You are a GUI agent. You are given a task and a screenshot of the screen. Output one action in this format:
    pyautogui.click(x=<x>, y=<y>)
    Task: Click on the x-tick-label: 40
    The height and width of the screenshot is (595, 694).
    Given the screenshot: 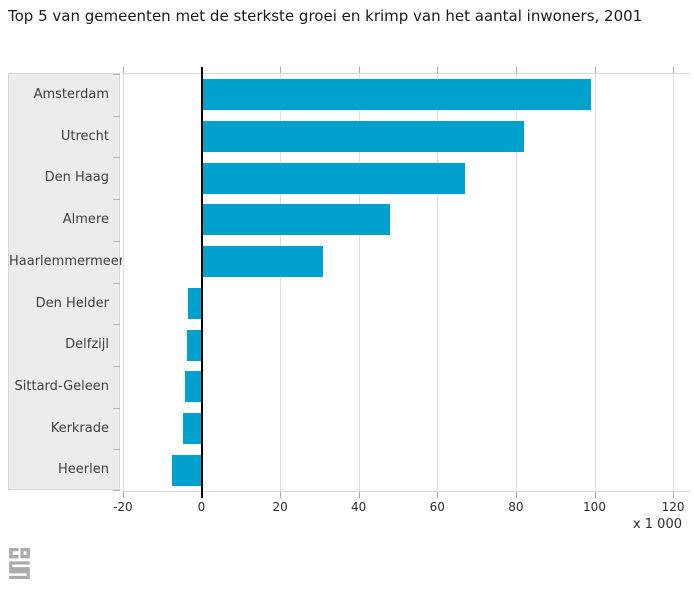 What is the action you would take?
    pyautogui.click(x=359, y=507)
    